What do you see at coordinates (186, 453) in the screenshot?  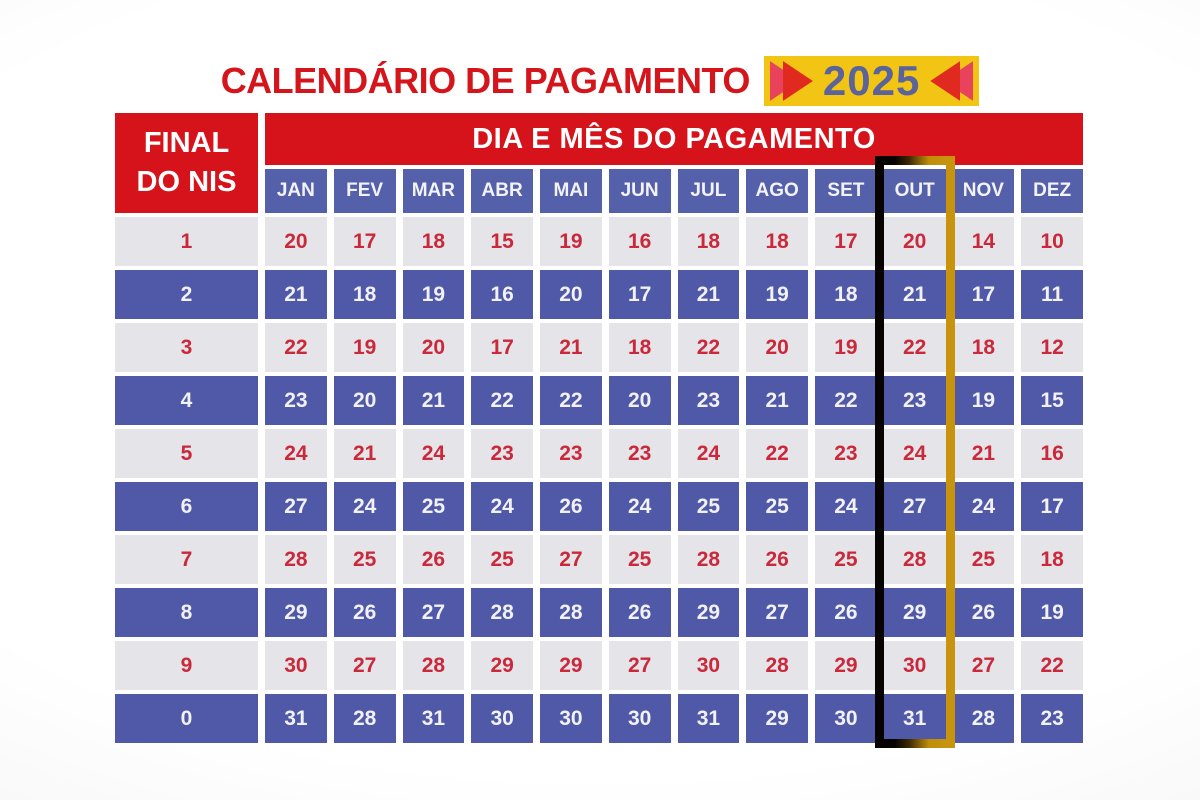 I see `nis-cell: 5` at bounding box center [186, 453].